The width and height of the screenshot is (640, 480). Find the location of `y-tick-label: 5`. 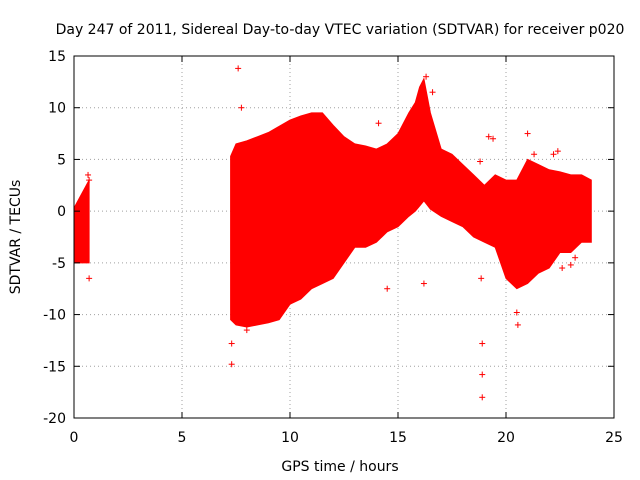

y-tick-label: 5 is located at coordinates (61, 160).